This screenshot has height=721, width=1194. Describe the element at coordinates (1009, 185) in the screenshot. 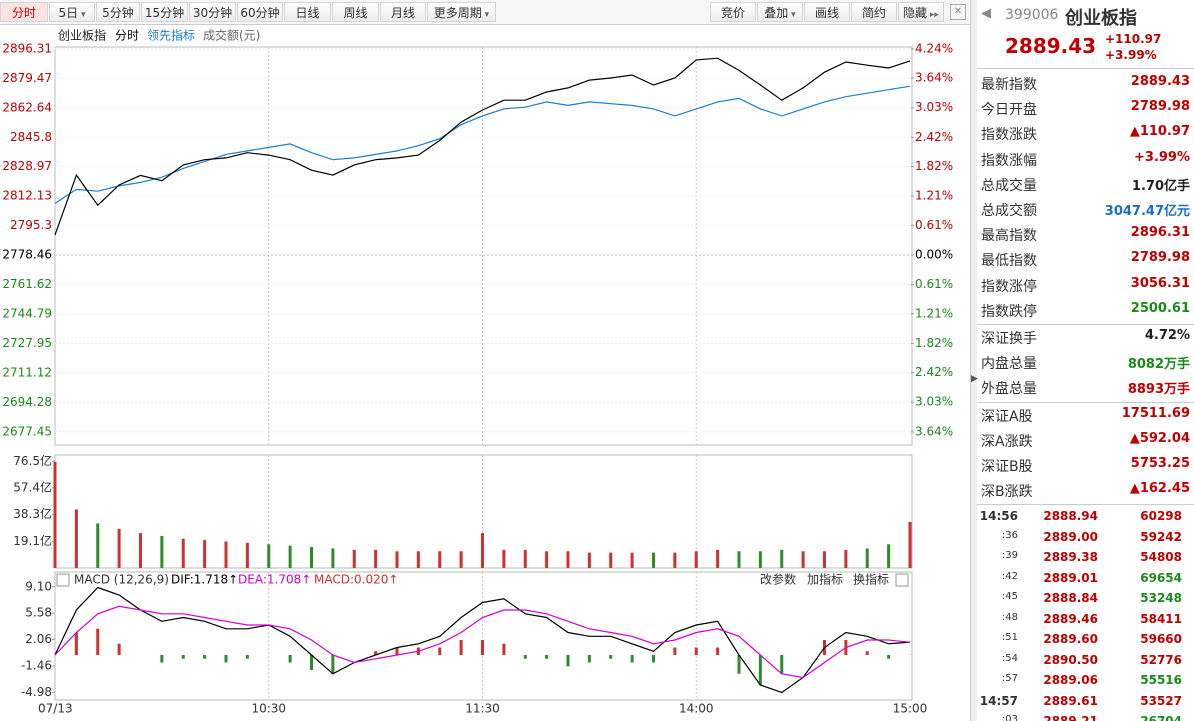

I see `quote-label: 总成交量` at that location.